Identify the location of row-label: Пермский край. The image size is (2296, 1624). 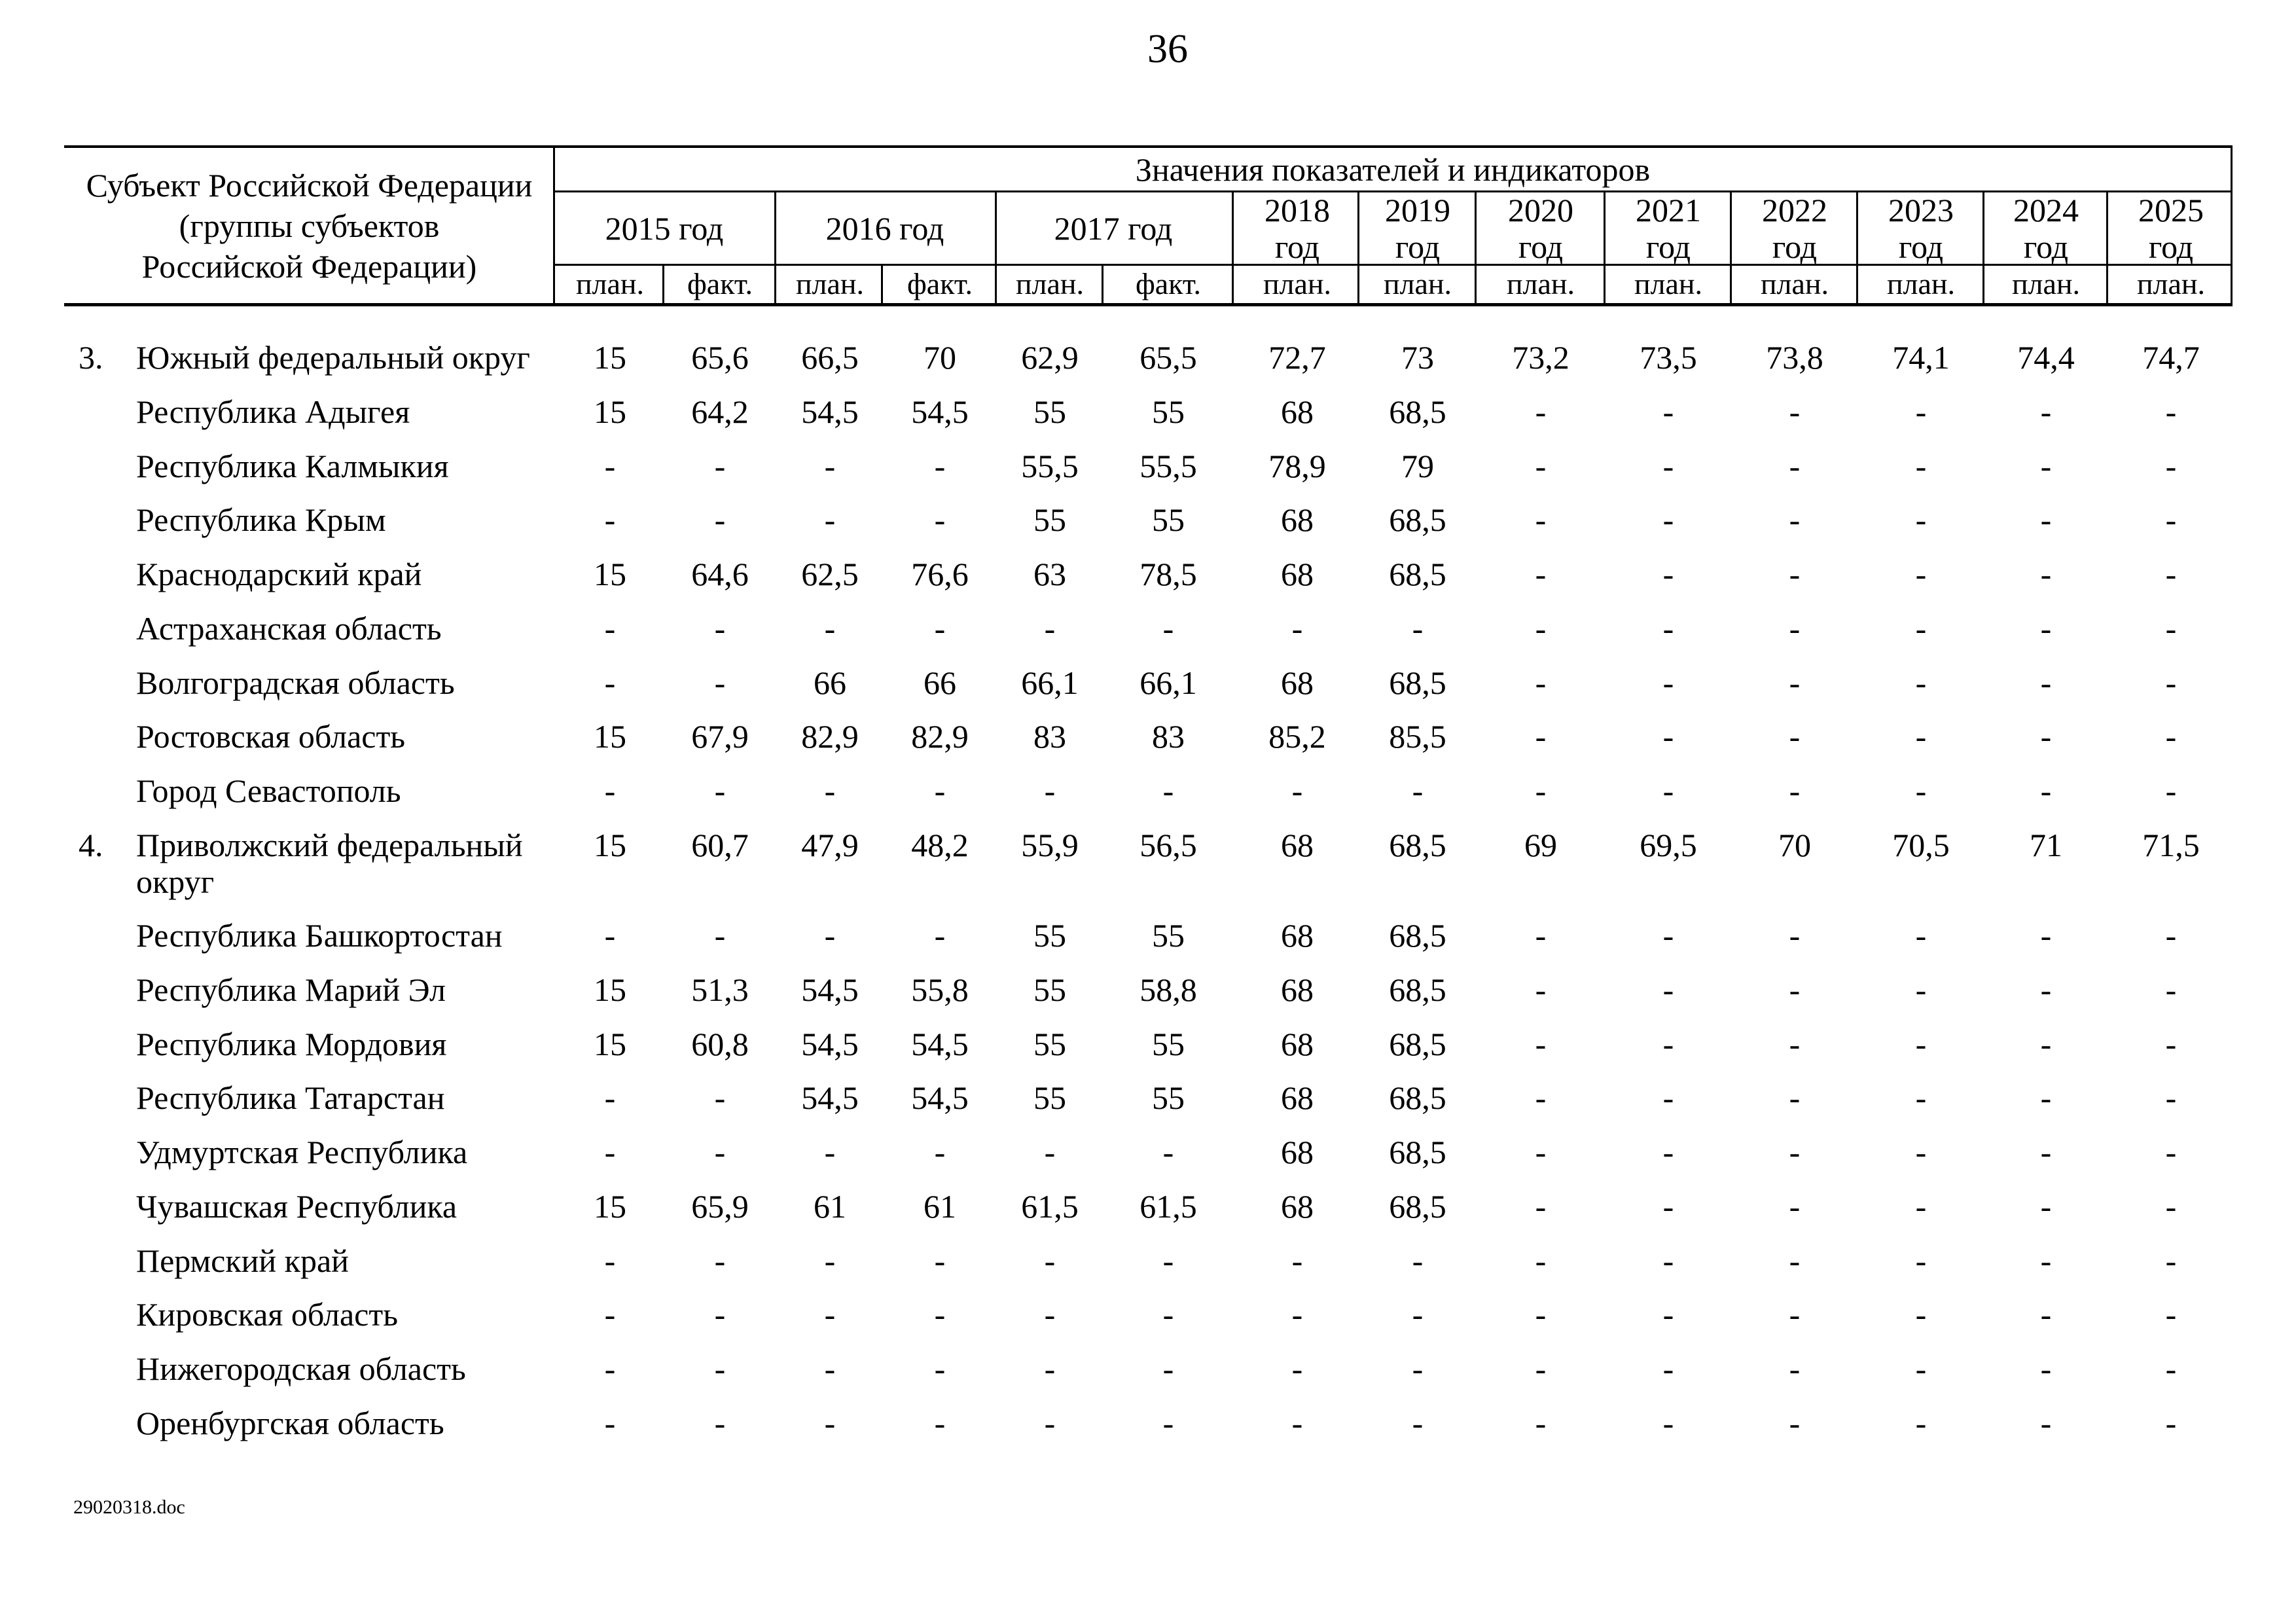
(242, 1260).